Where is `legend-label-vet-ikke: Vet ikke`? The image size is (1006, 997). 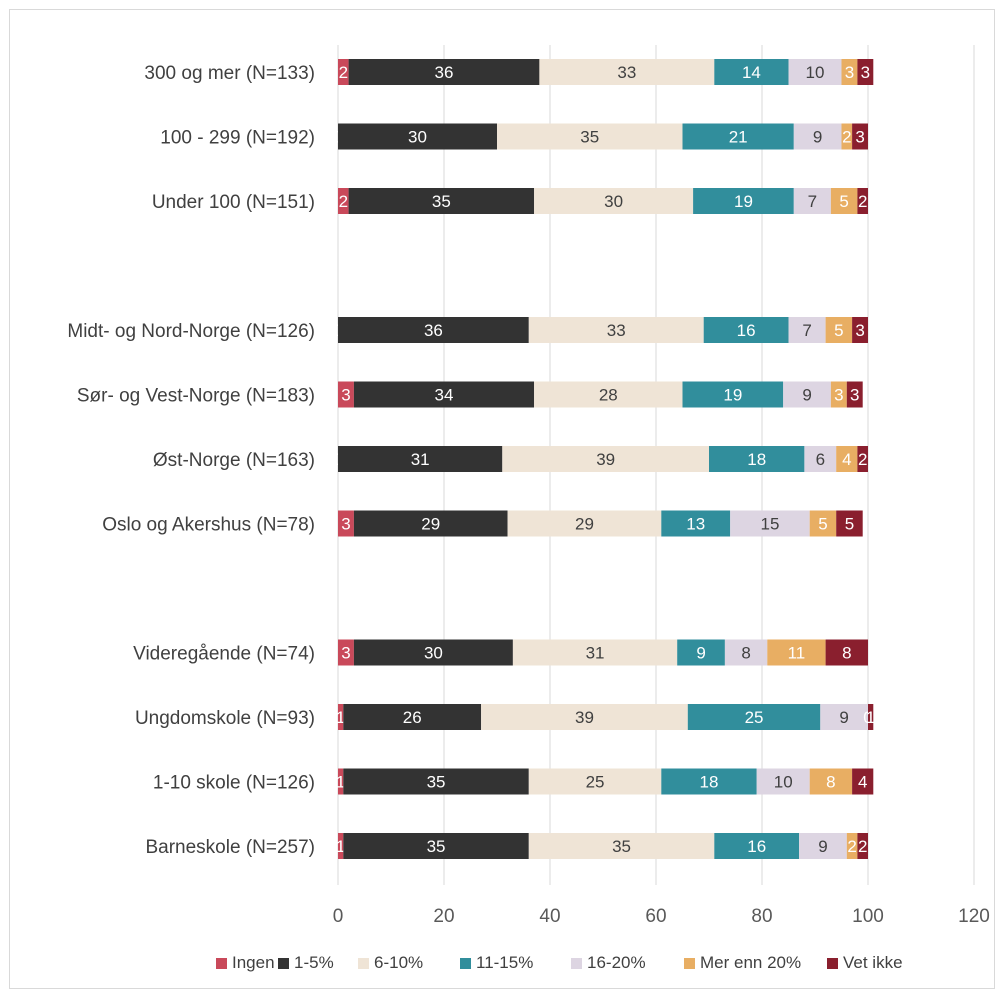 legend-label-vet-ikke: Vet ikke is located at coordinates (873, 962).